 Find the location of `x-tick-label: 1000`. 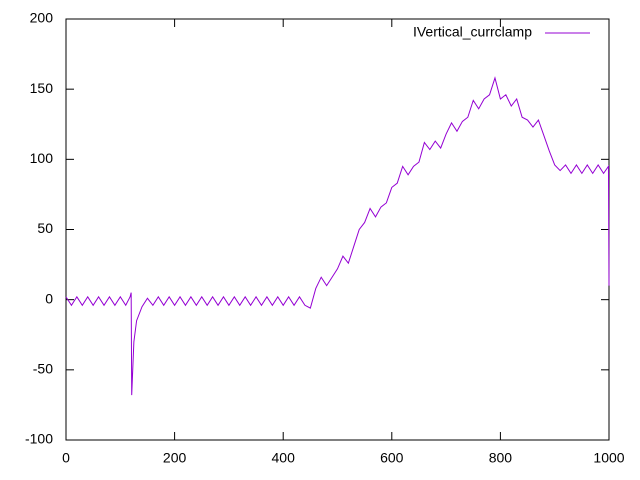

x-tick-label: 1000 is located at coordinates (608, 458).